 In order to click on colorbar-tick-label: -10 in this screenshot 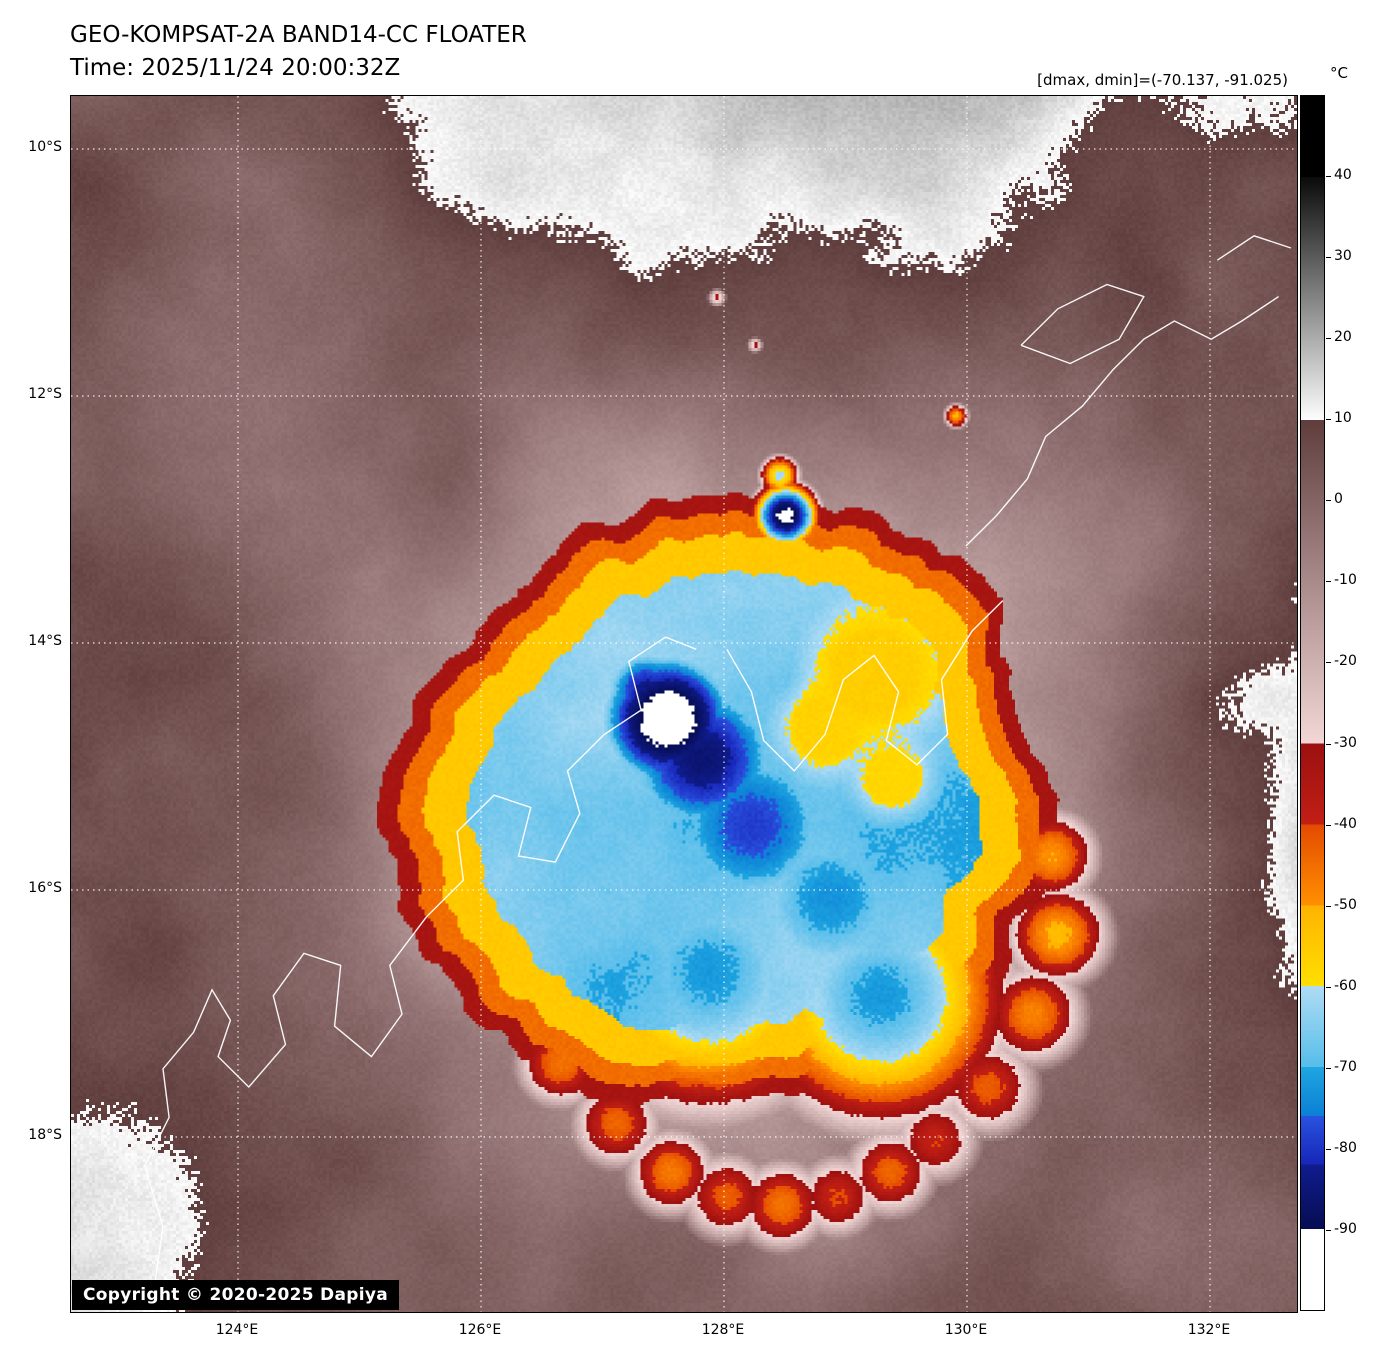, I will do `click(1345, 580)`.